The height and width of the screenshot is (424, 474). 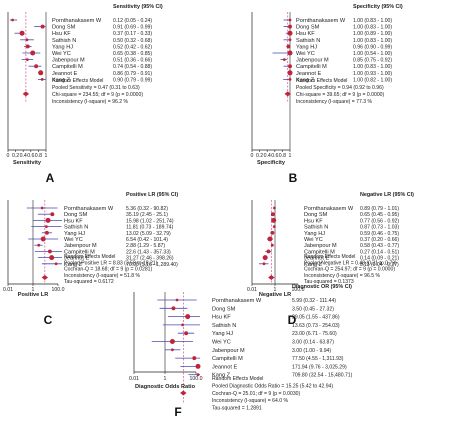 I want to click on study-ci-value: 11.81 (0.73 - 189.74), so click(x=150, y=228).